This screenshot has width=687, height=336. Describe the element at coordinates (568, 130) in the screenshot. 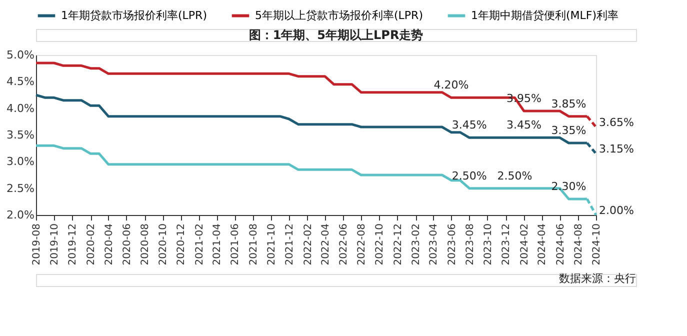

I see `annotation: 3.35%` at that location.